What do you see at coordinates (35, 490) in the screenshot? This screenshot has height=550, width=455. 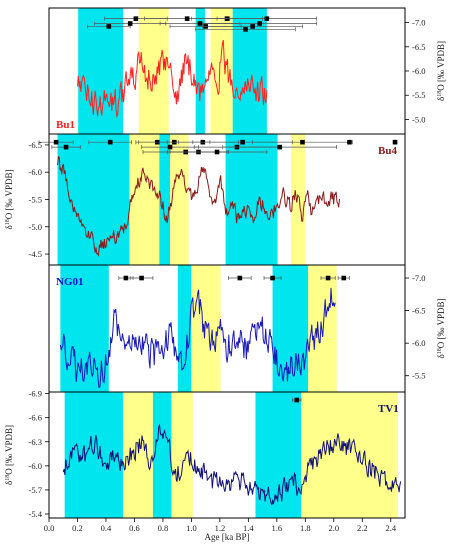 I see `y-tick-label: -5.7` at bounding box center [35, 490].